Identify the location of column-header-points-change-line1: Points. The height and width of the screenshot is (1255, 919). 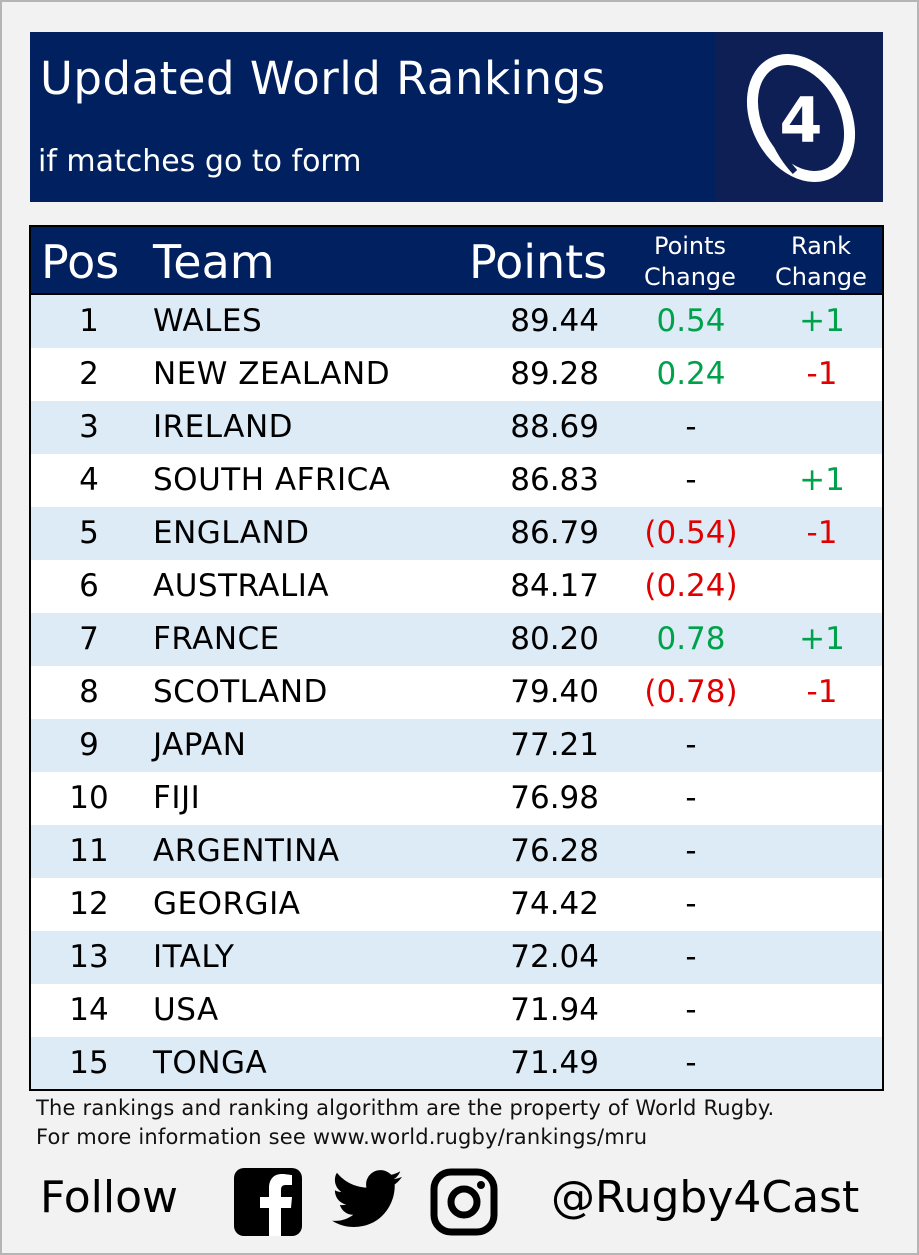
(690, 246).